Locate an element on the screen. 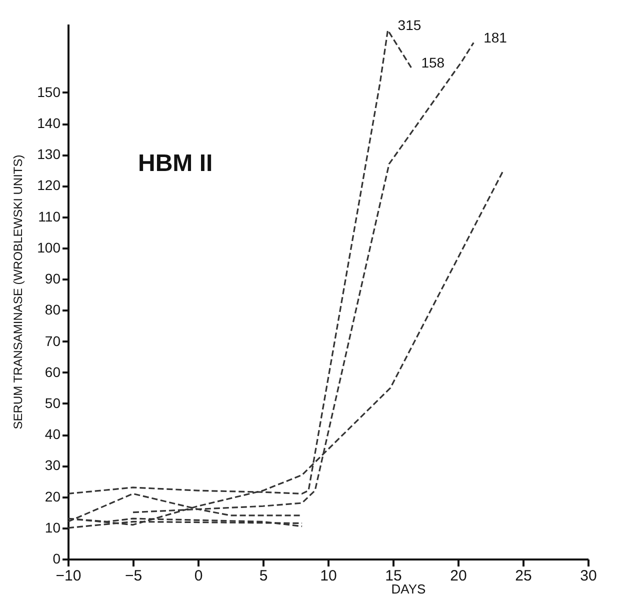 Image resolution: width=617 pixels, height=609 pixels. y-tick-label: 70 is located at coordinates (52, 340).